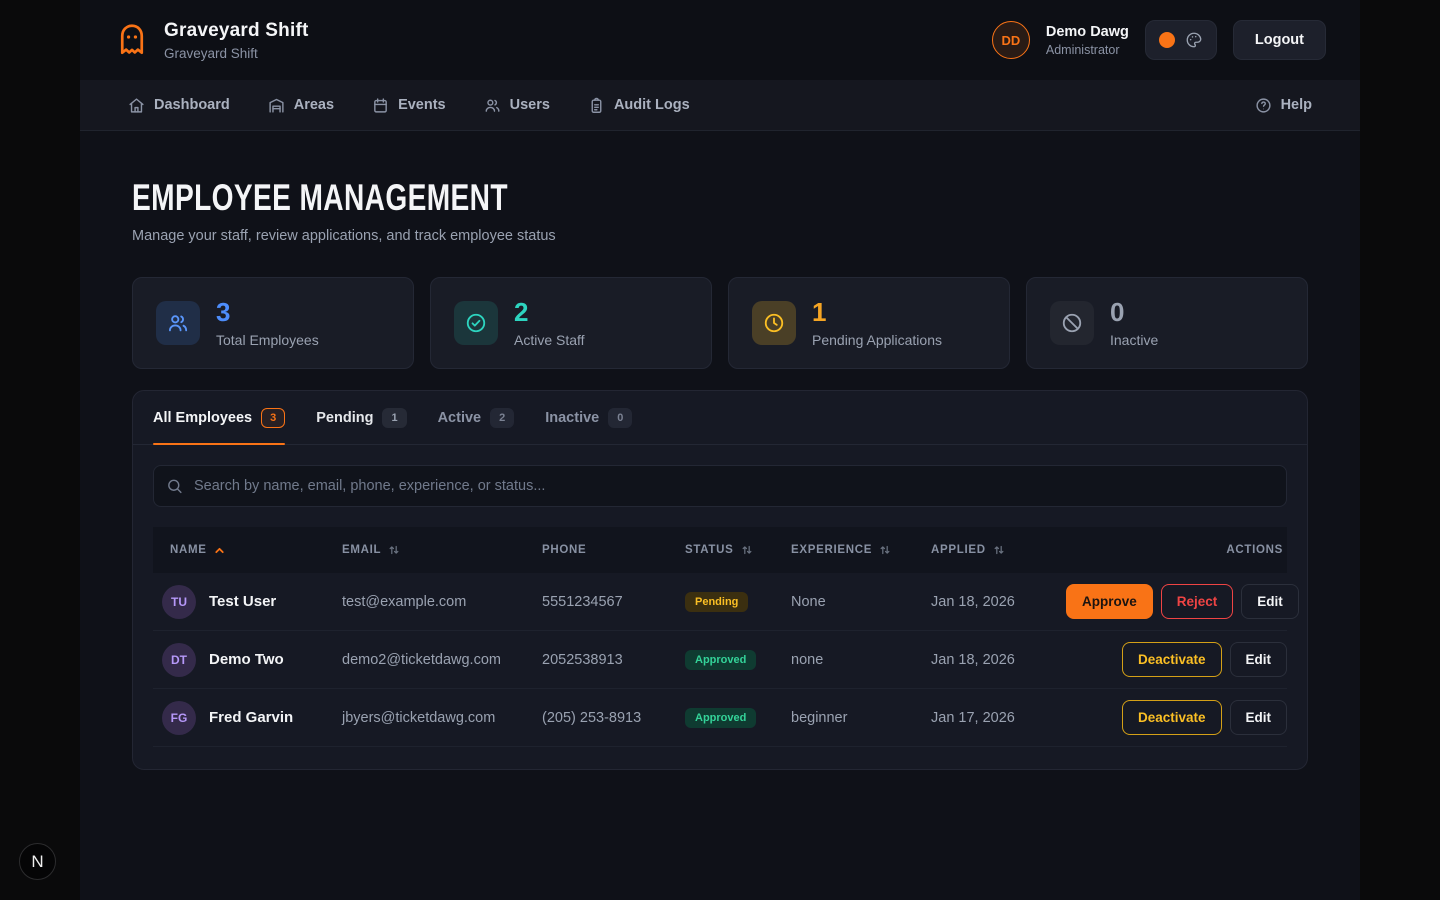 The height and width of the screenshot is (900, 1440). I want to click on theme-switcher, so click(1180, 40).